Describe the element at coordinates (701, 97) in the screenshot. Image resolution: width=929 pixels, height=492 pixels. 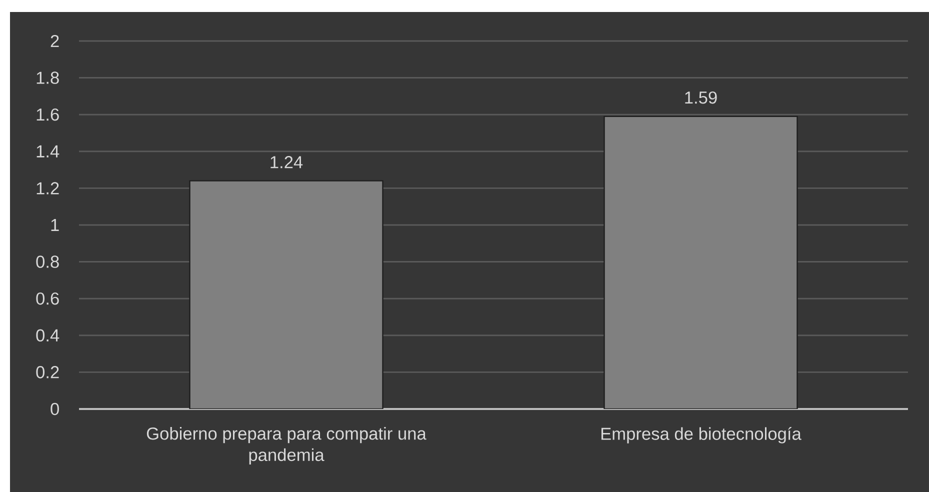
I see `data-label: 1.59` at that location.